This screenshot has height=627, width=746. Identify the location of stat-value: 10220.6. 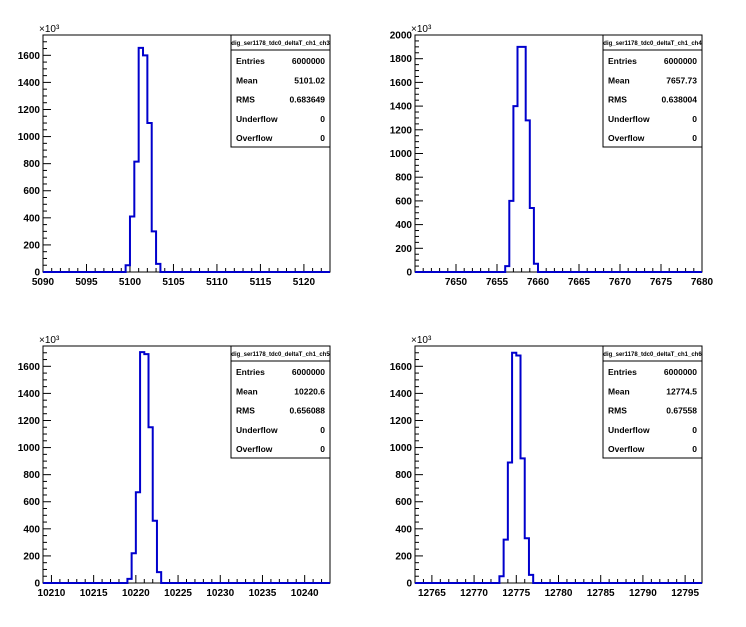
(309, 391).